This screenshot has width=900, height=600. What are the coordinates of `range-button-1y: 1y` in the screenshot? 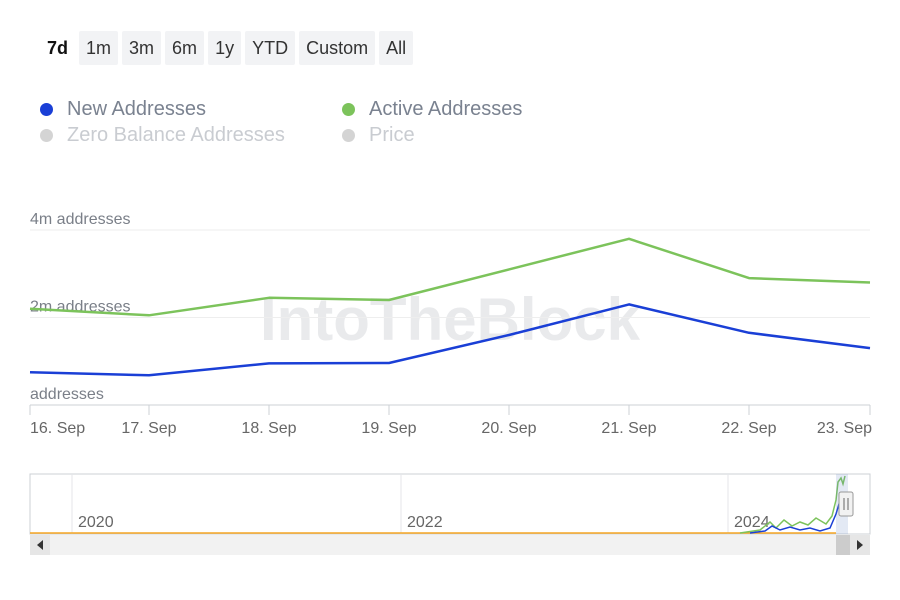 It's located at (225, 48).